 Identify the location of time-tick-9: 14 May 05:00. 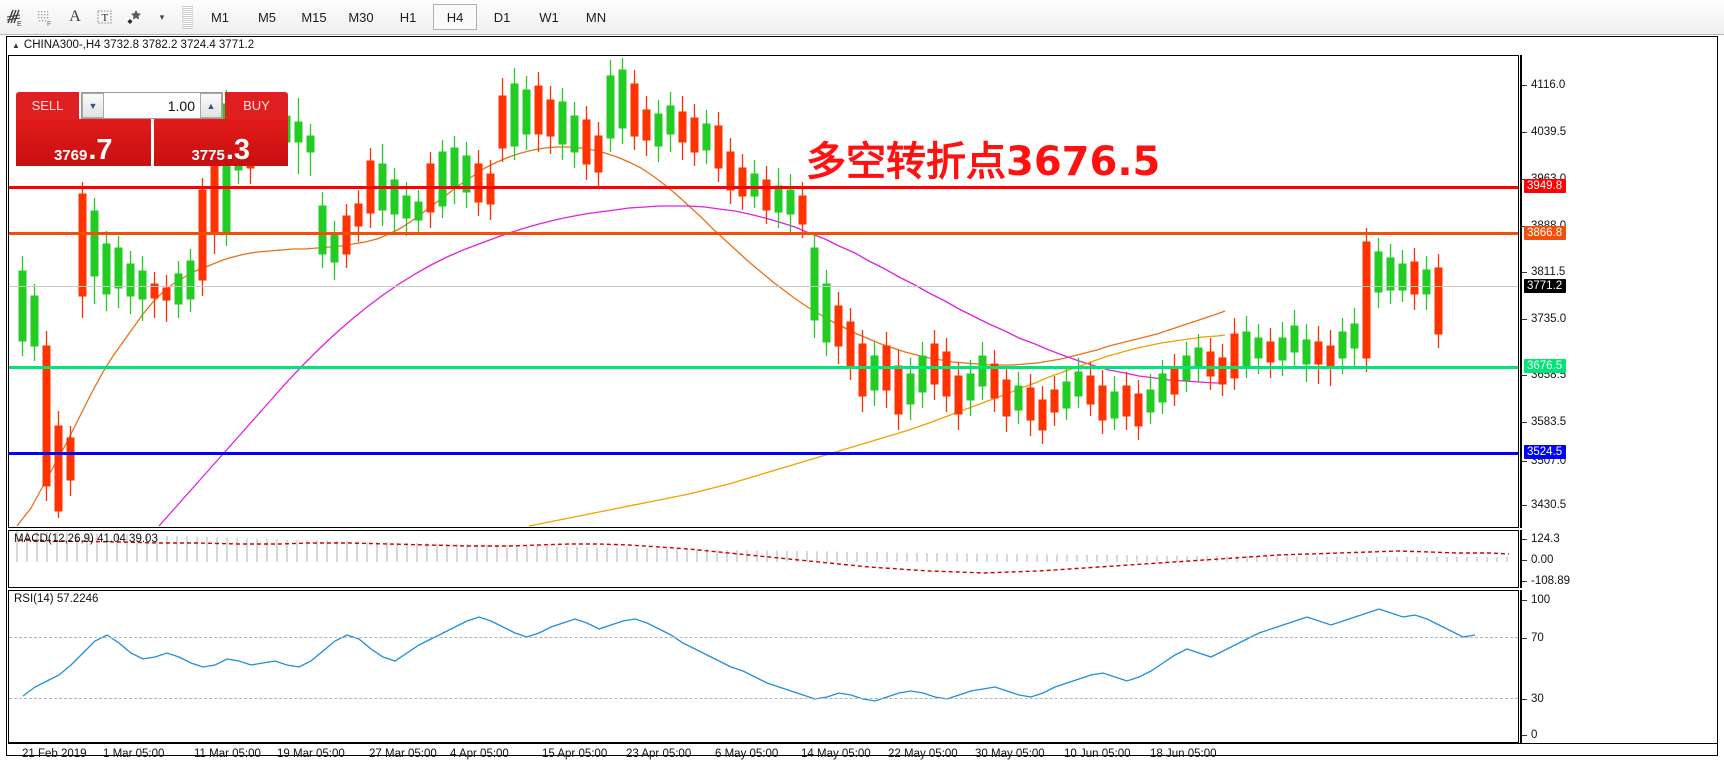
(836, 754).